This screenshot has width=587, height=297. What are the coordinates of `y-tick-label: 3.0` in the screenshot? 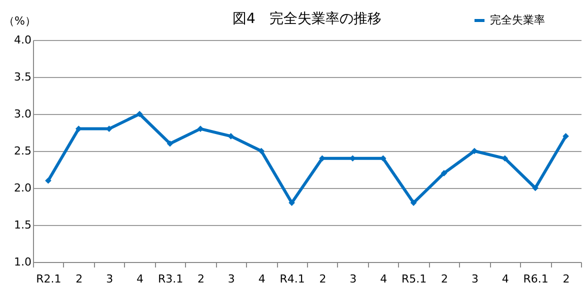 It's located at (23, 114).